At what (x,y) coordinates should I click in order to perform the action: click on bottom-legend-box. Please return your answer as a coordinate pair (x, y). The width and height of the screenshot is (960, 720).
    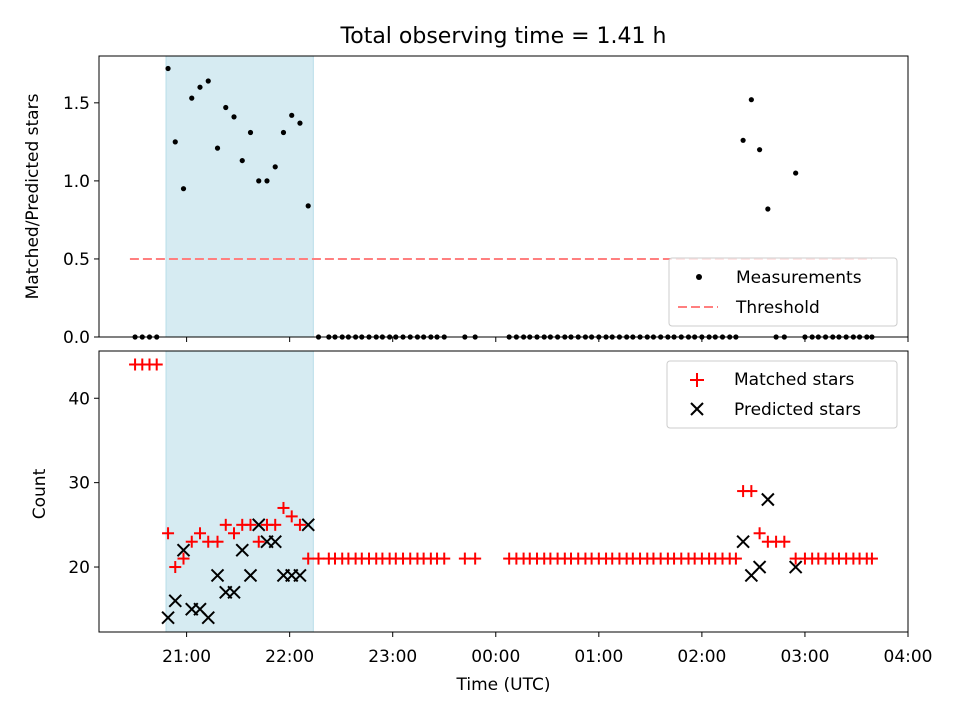
    Looking at the image, I should click on (782, 394).